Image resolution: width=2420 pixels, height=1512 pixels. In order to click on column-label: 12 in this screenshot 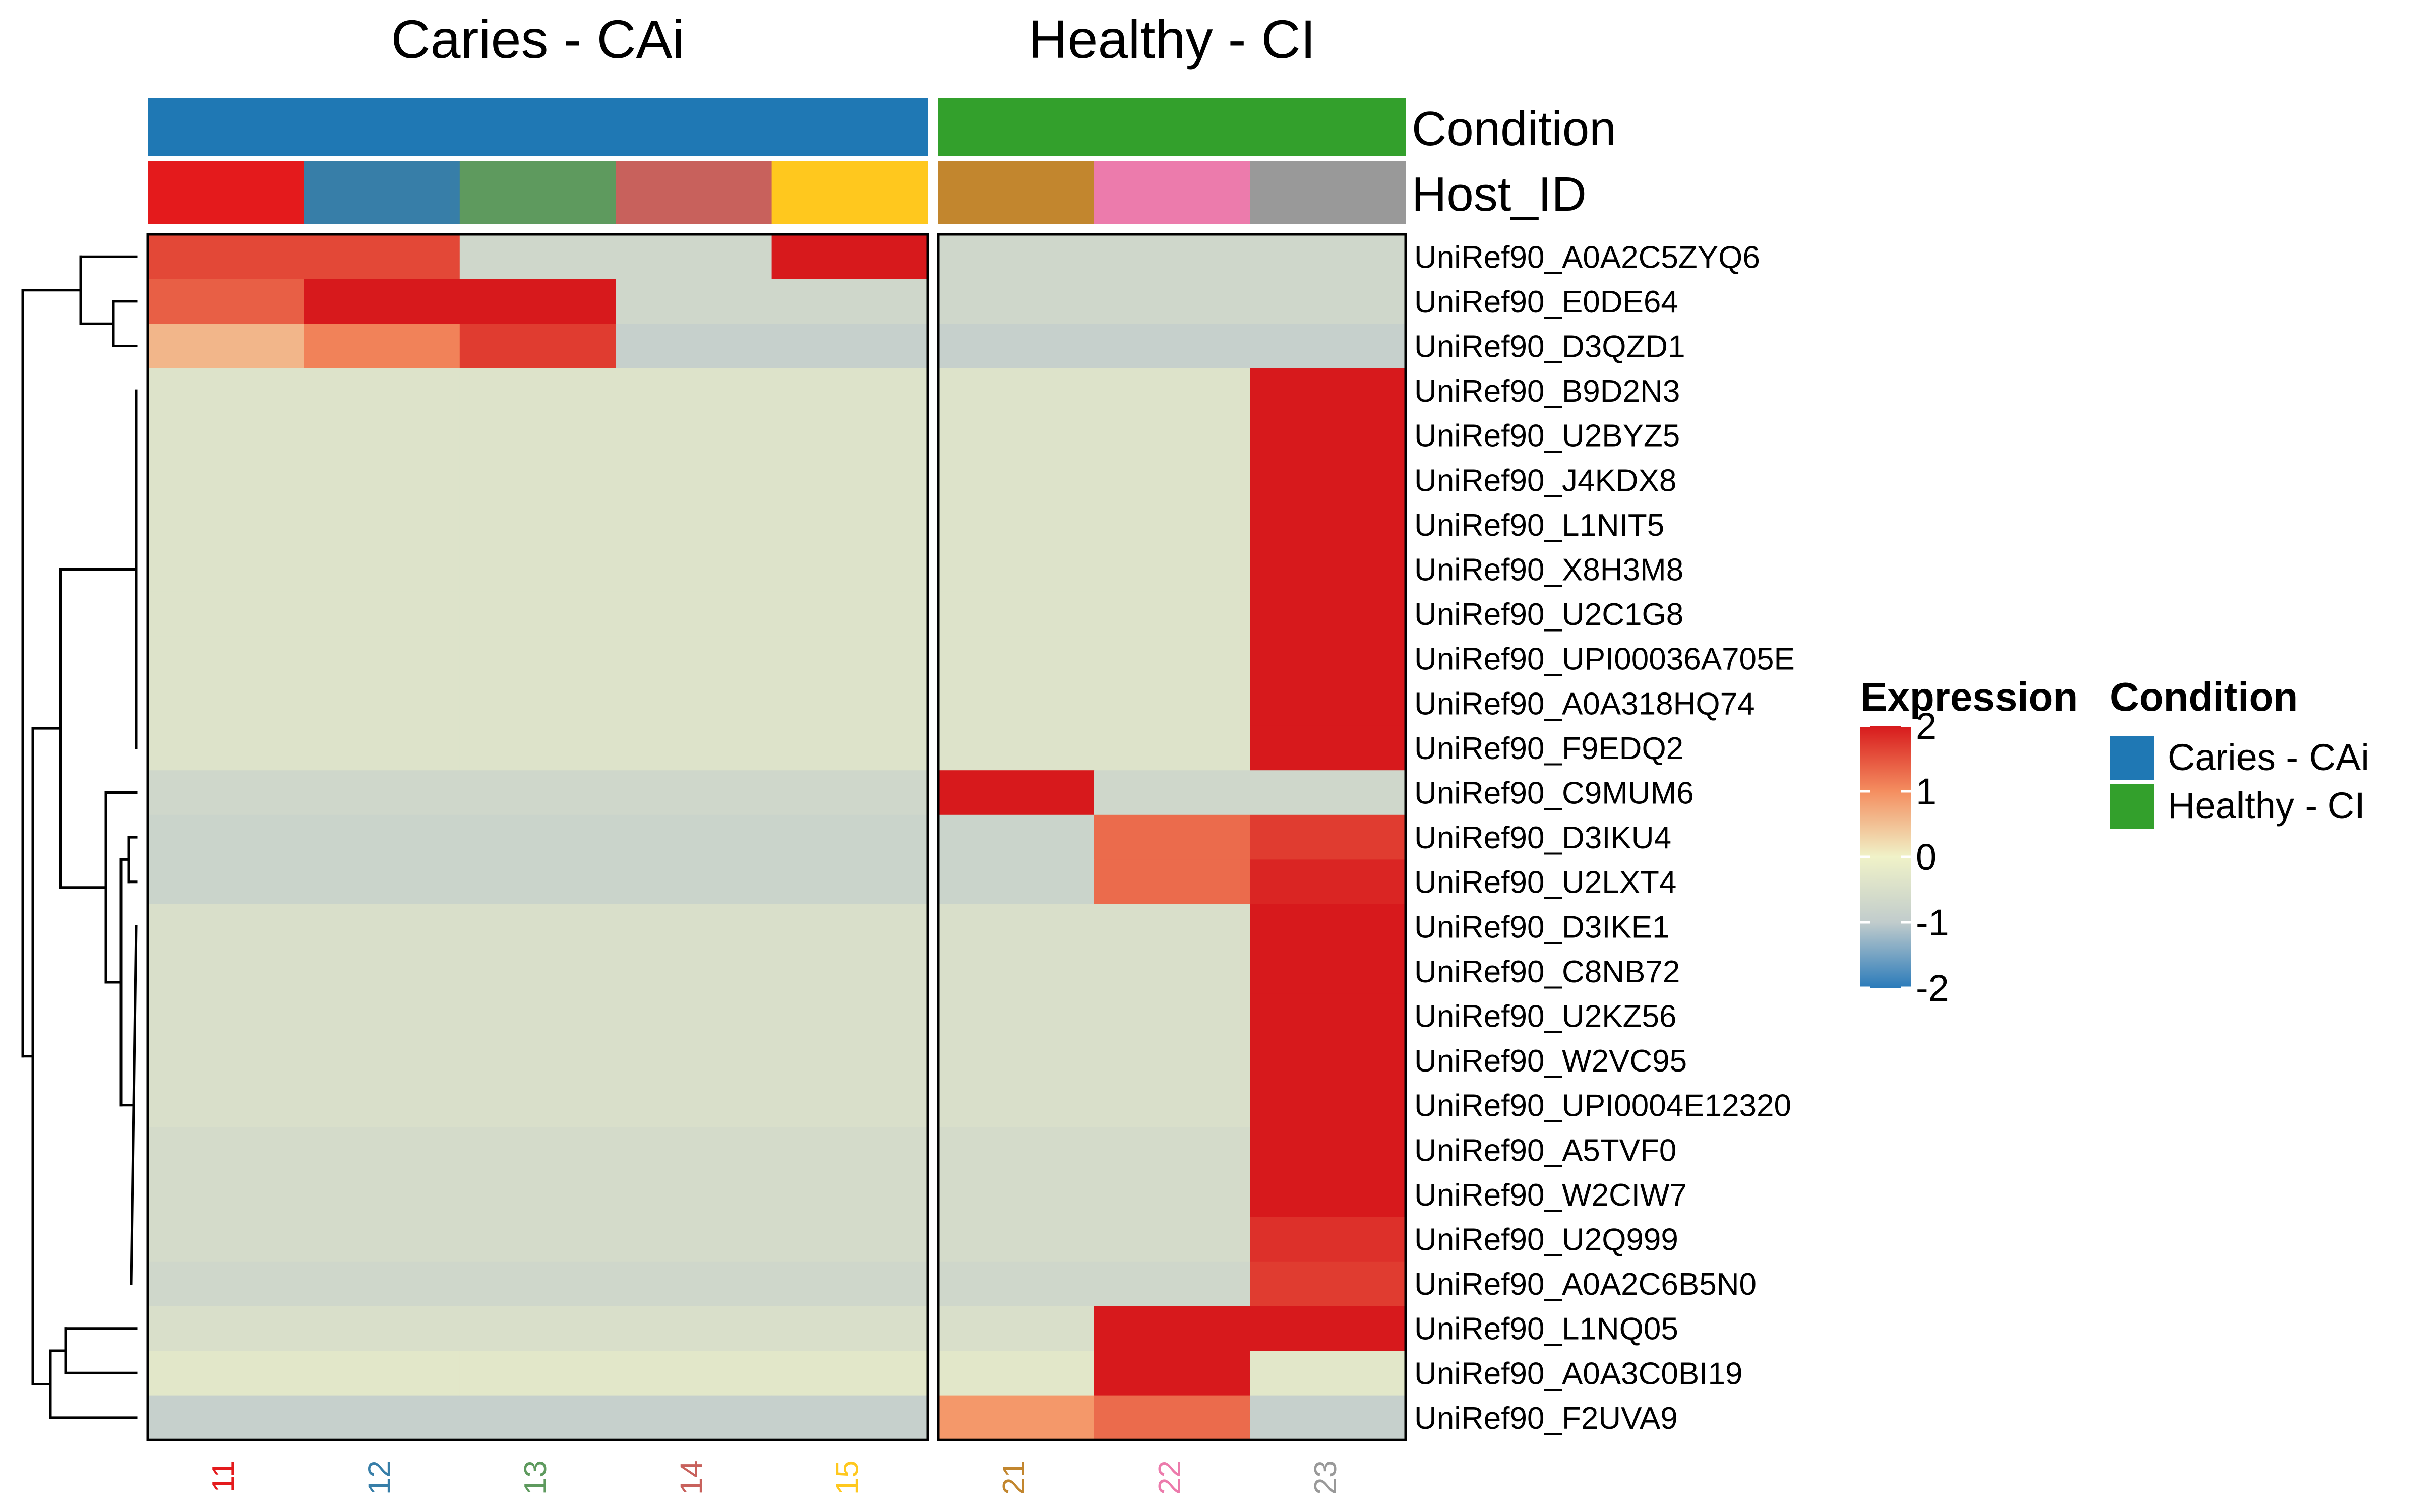, I will do `click(379, 1478)`.